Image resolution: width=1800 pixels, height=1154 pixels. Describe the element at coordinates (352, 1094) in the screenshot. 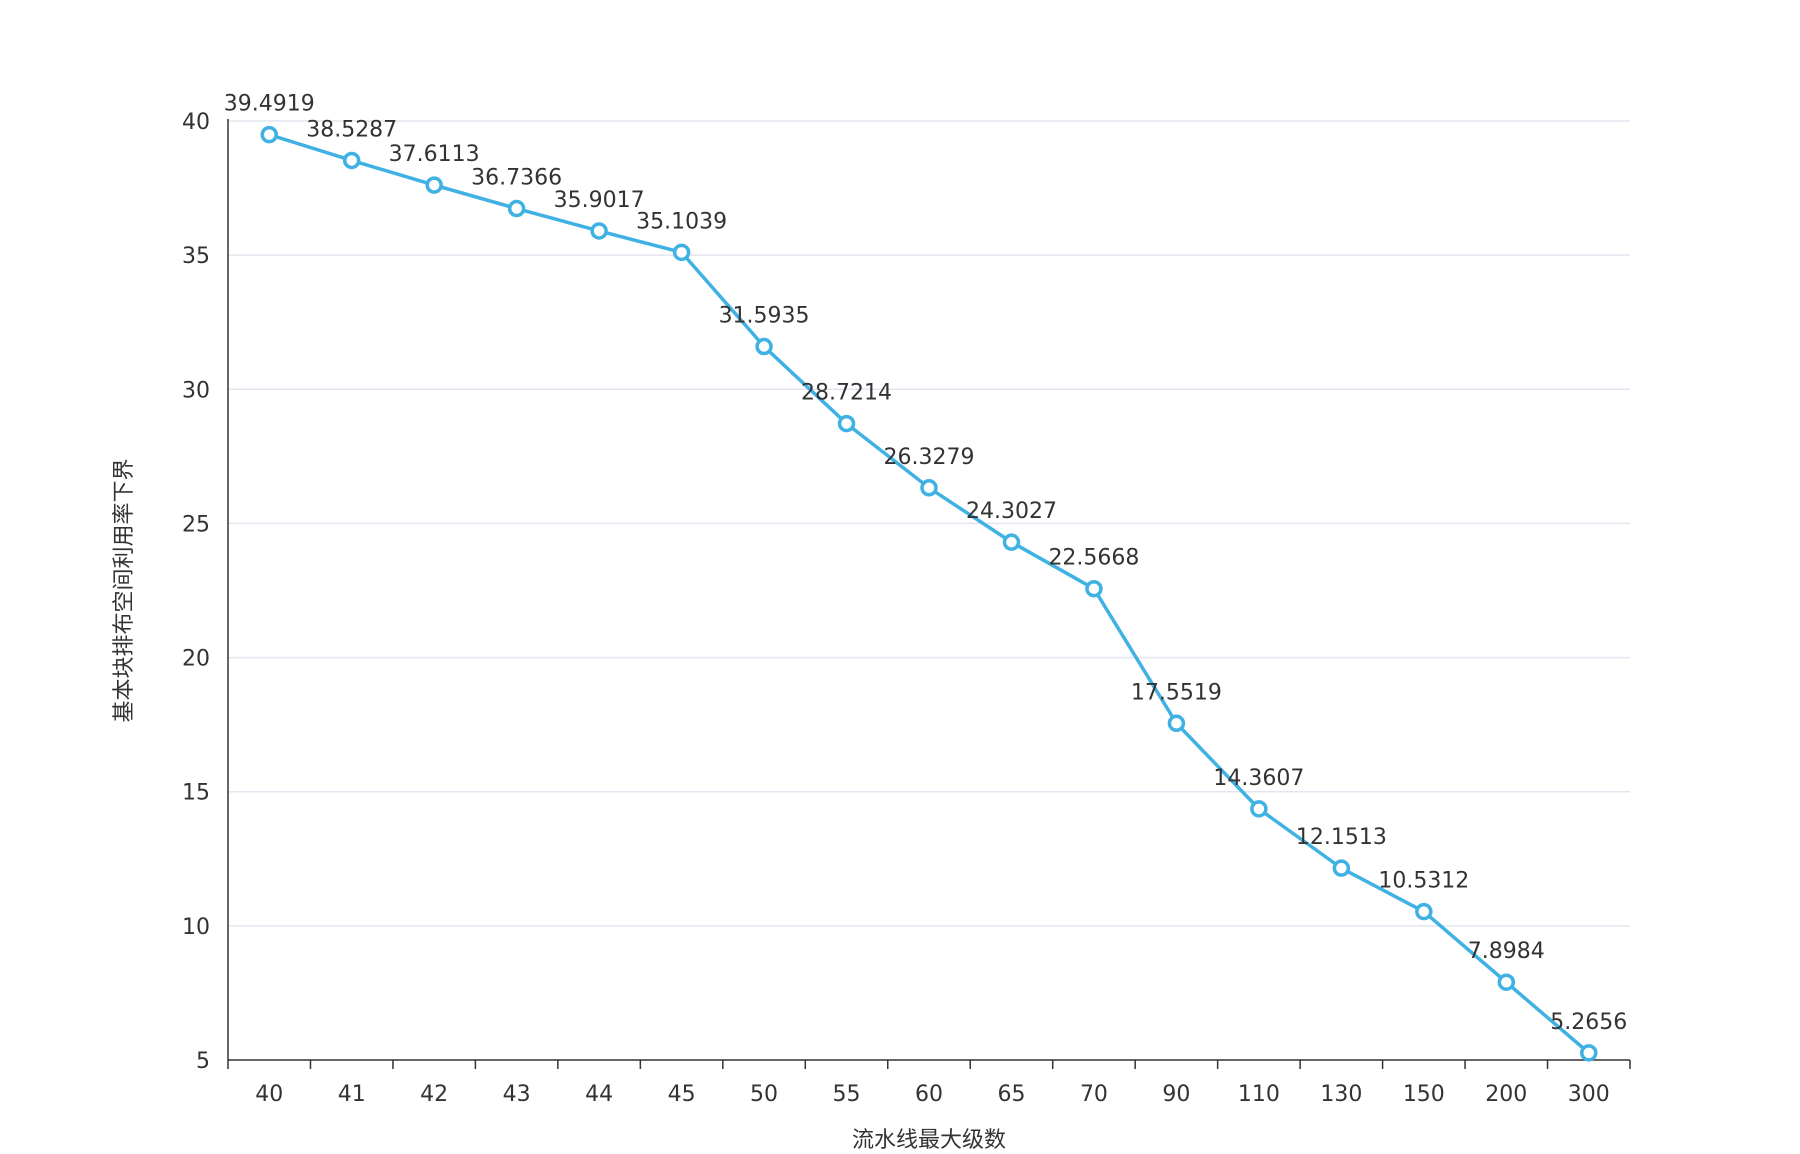

I see `x-tick-label: 41` at that location.